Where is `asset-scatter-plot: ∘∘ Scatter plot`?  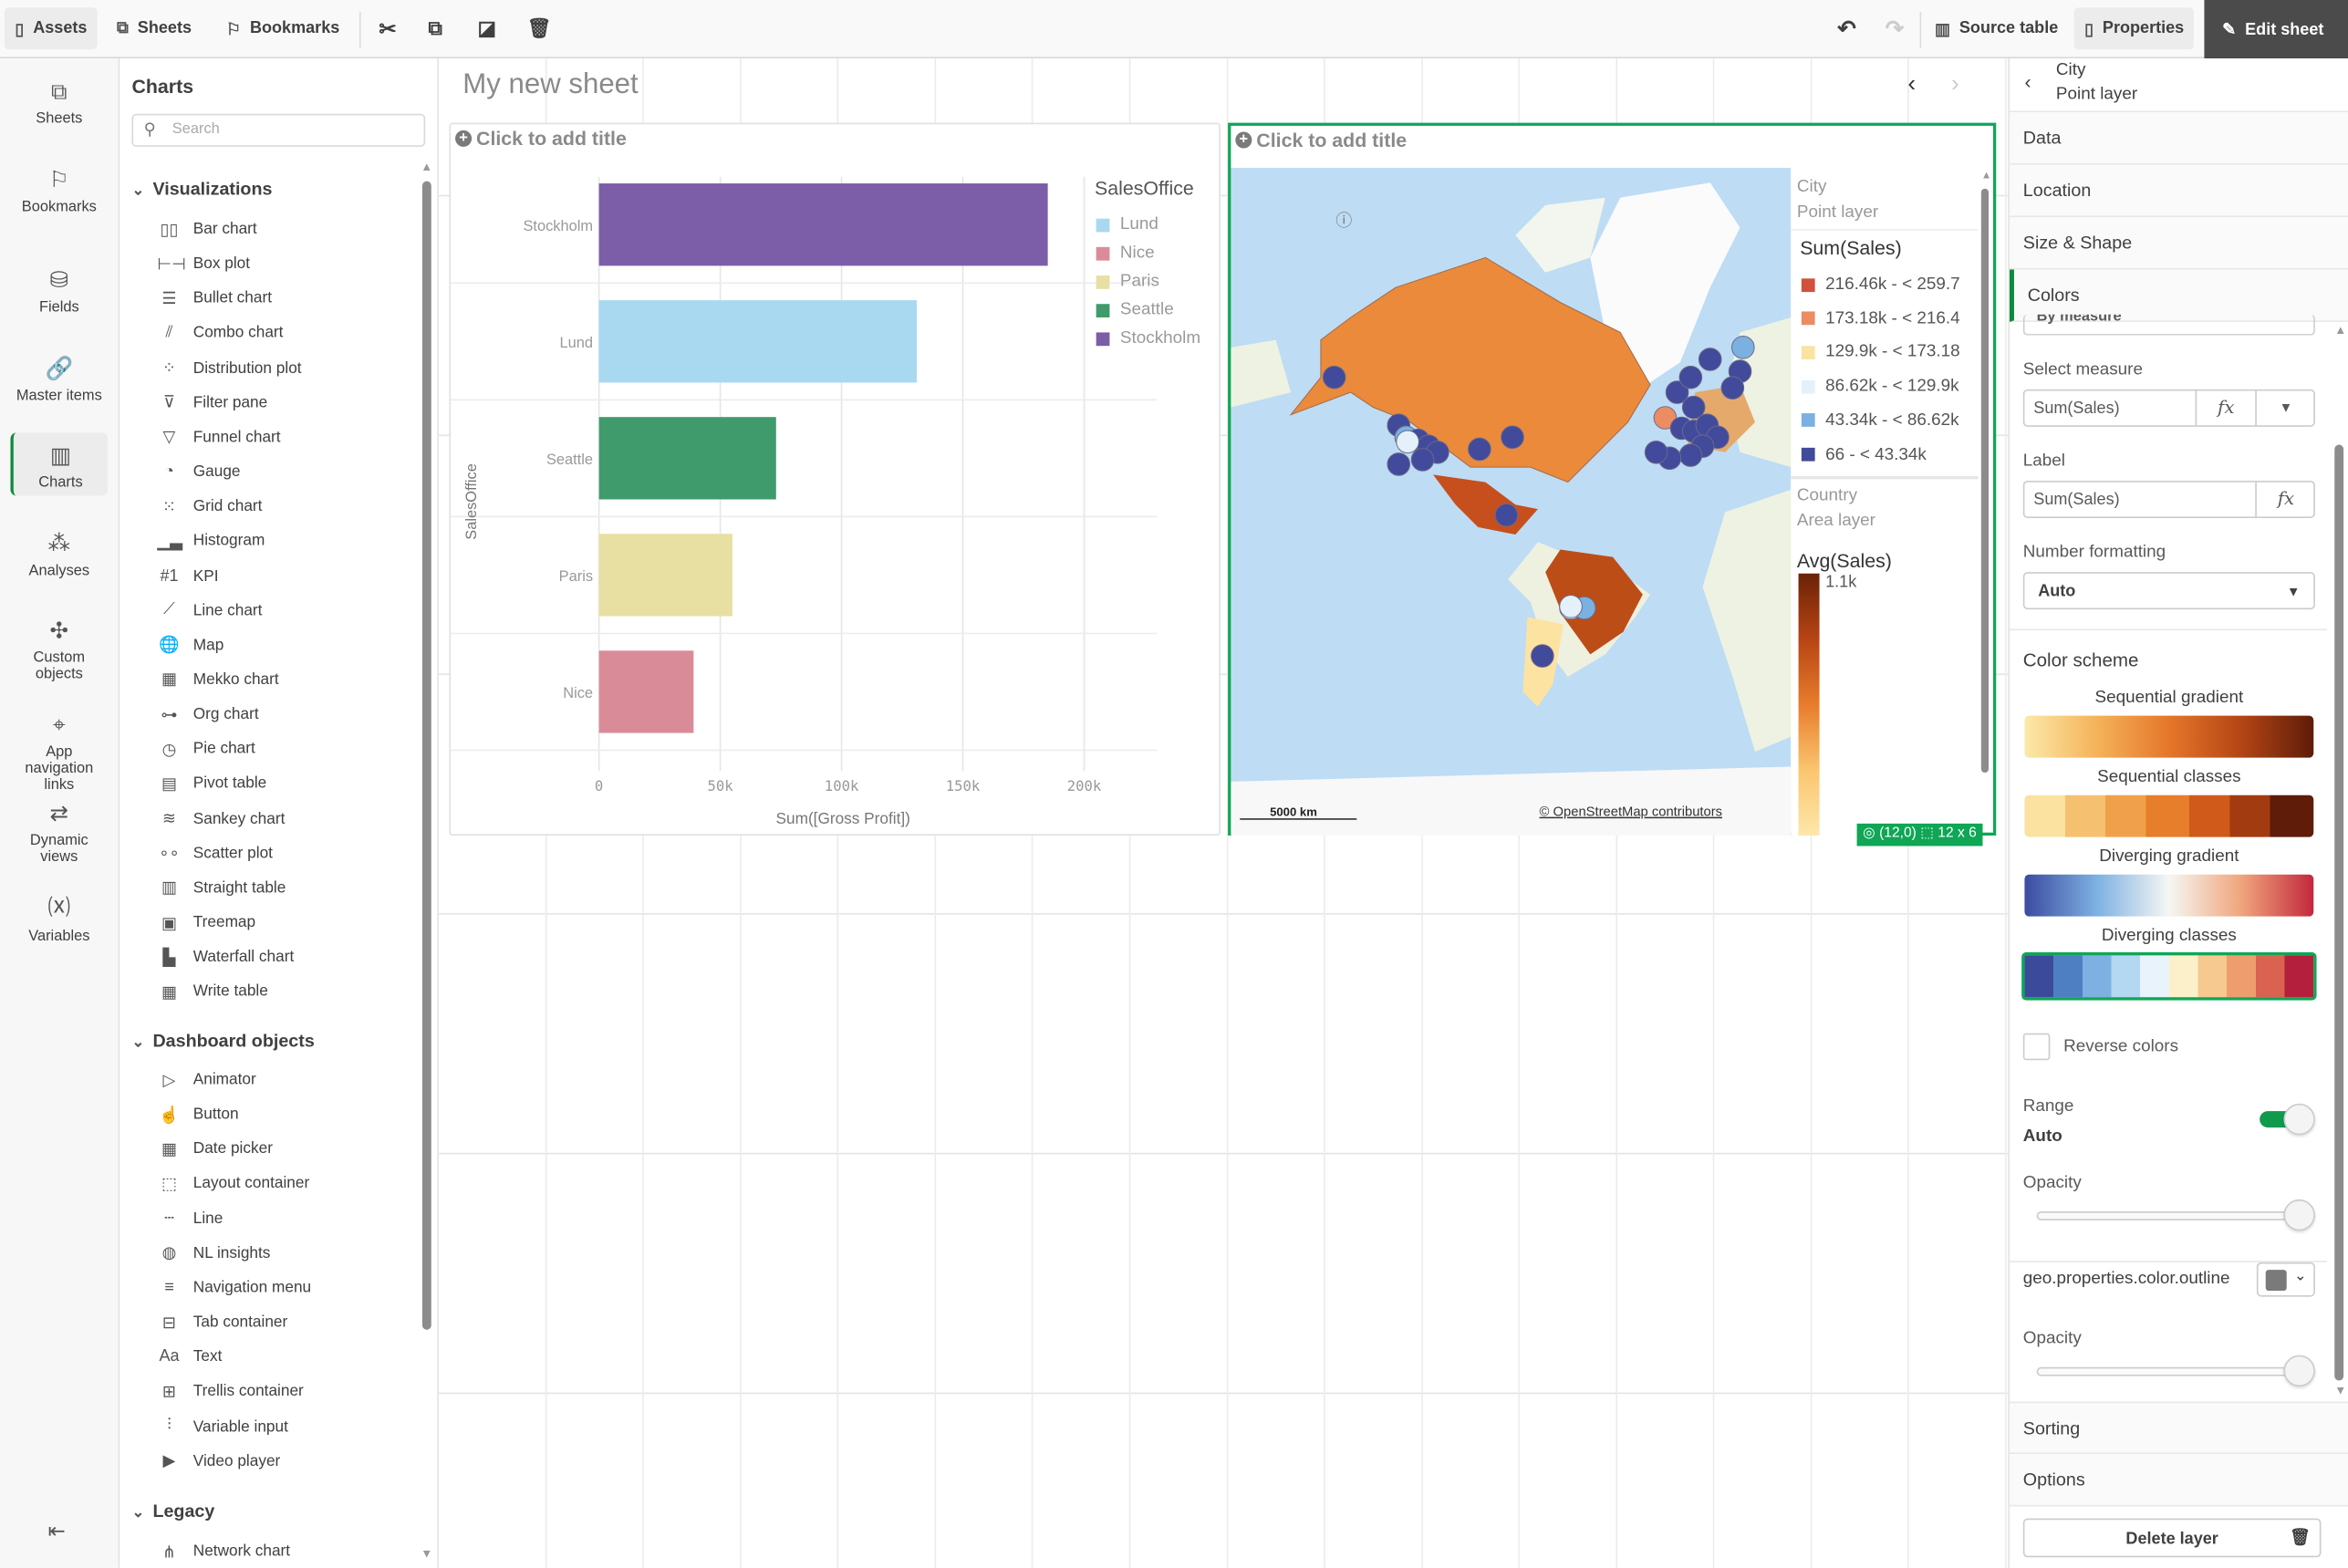
asset-scatter-plot: ∘∘ Scatter plot is located at coordinates (215, 853).